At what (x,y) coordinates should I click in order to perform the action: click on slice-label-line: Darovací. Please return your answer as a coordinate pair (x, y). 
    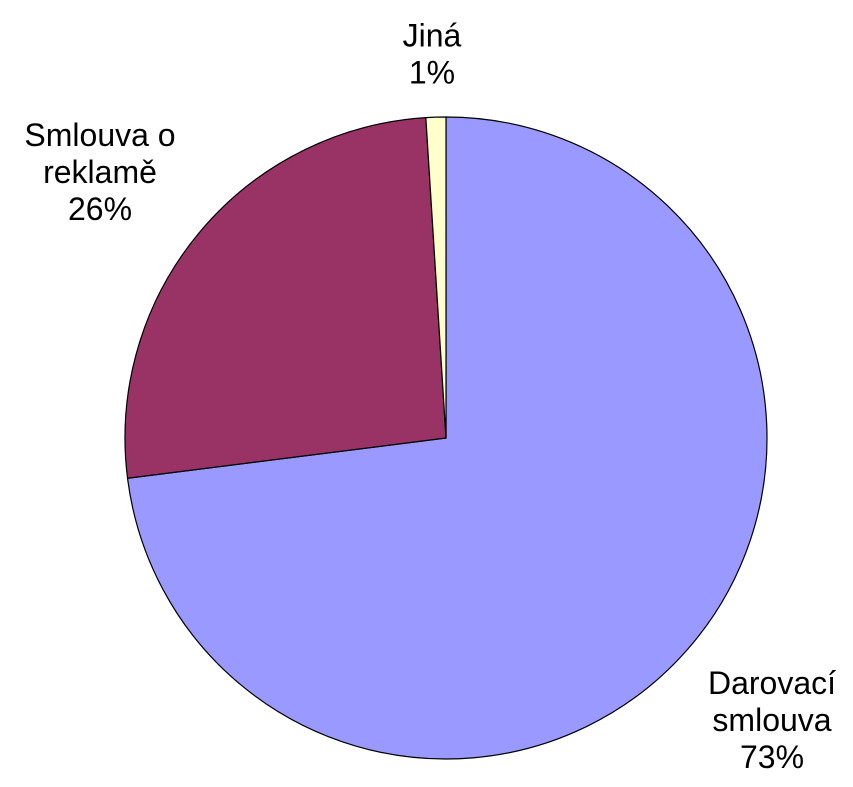
    Looking at the image, I should click on (772, 683).